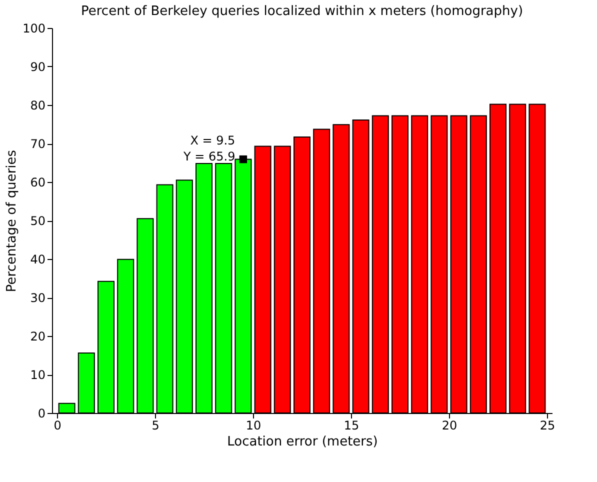  I want to click on y-tick-label: 10, so click(38, 375).